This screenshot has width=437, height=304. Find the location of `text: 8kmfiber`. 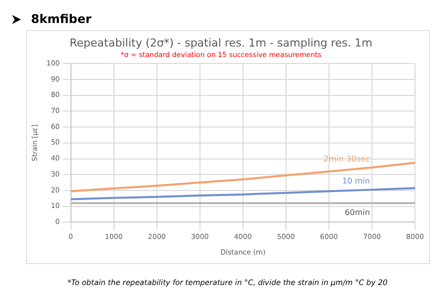

text: 8kmfiber is located at coordinates (61, 19).